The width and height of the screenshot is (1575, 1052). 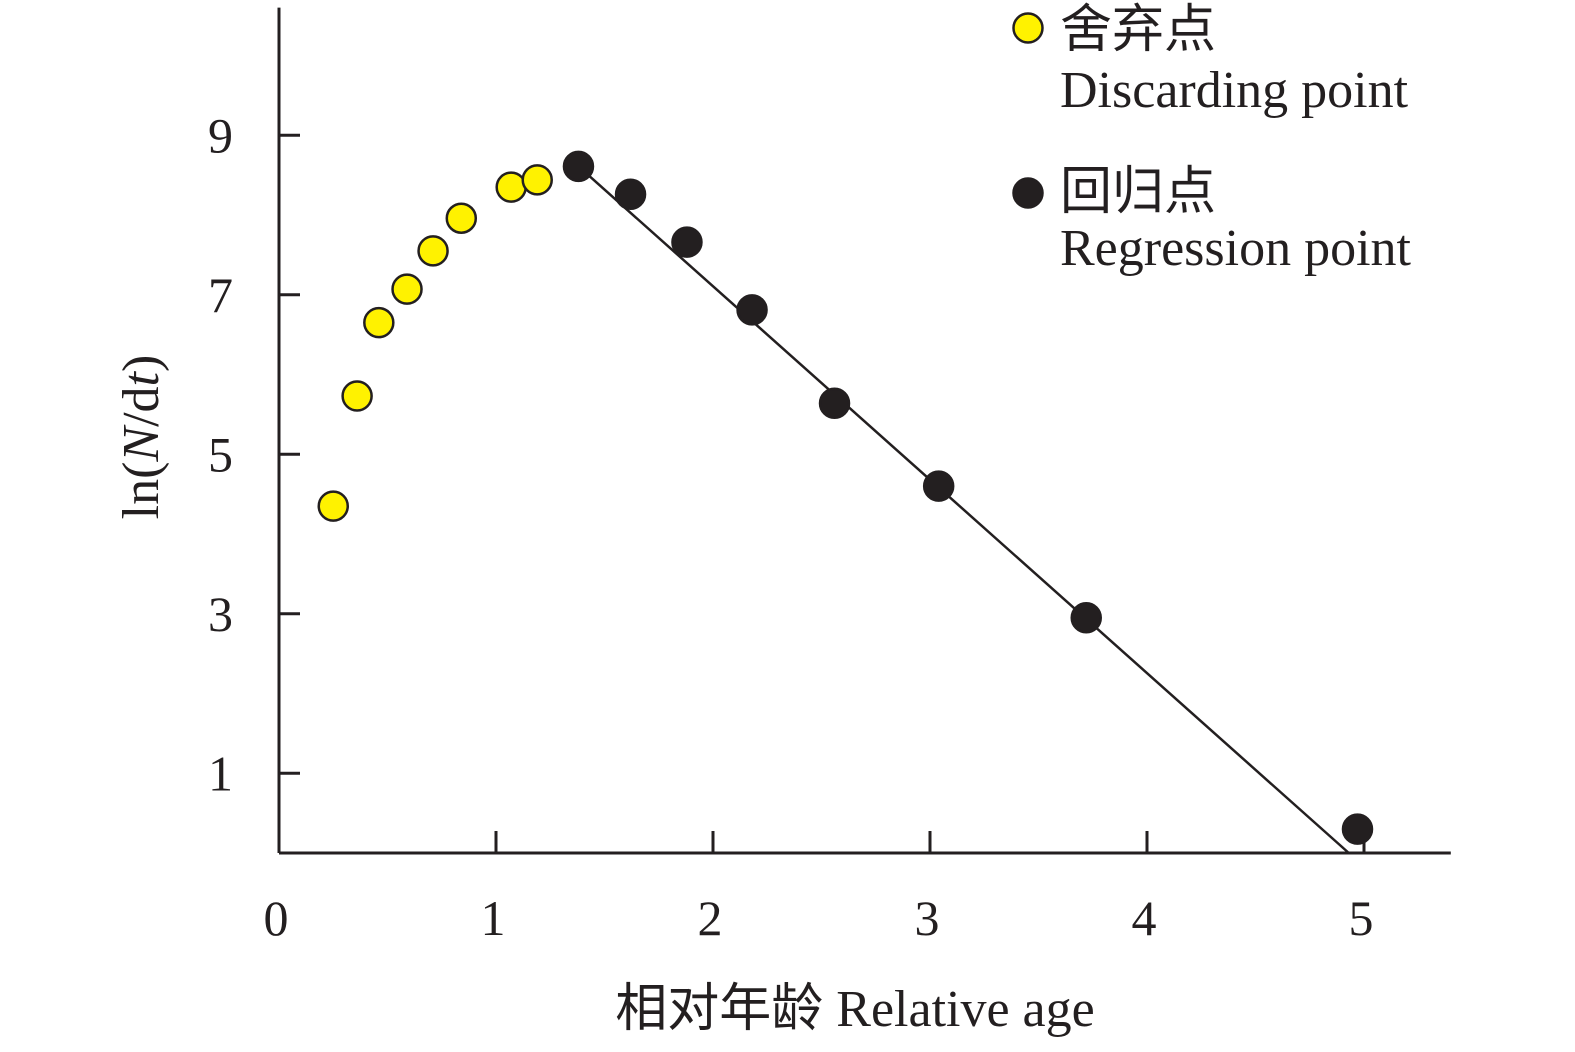 What do you see at coordinates (493, 918) in the screenshot?
I see `x-tick-label: 1` at bounding box center [493, 918].